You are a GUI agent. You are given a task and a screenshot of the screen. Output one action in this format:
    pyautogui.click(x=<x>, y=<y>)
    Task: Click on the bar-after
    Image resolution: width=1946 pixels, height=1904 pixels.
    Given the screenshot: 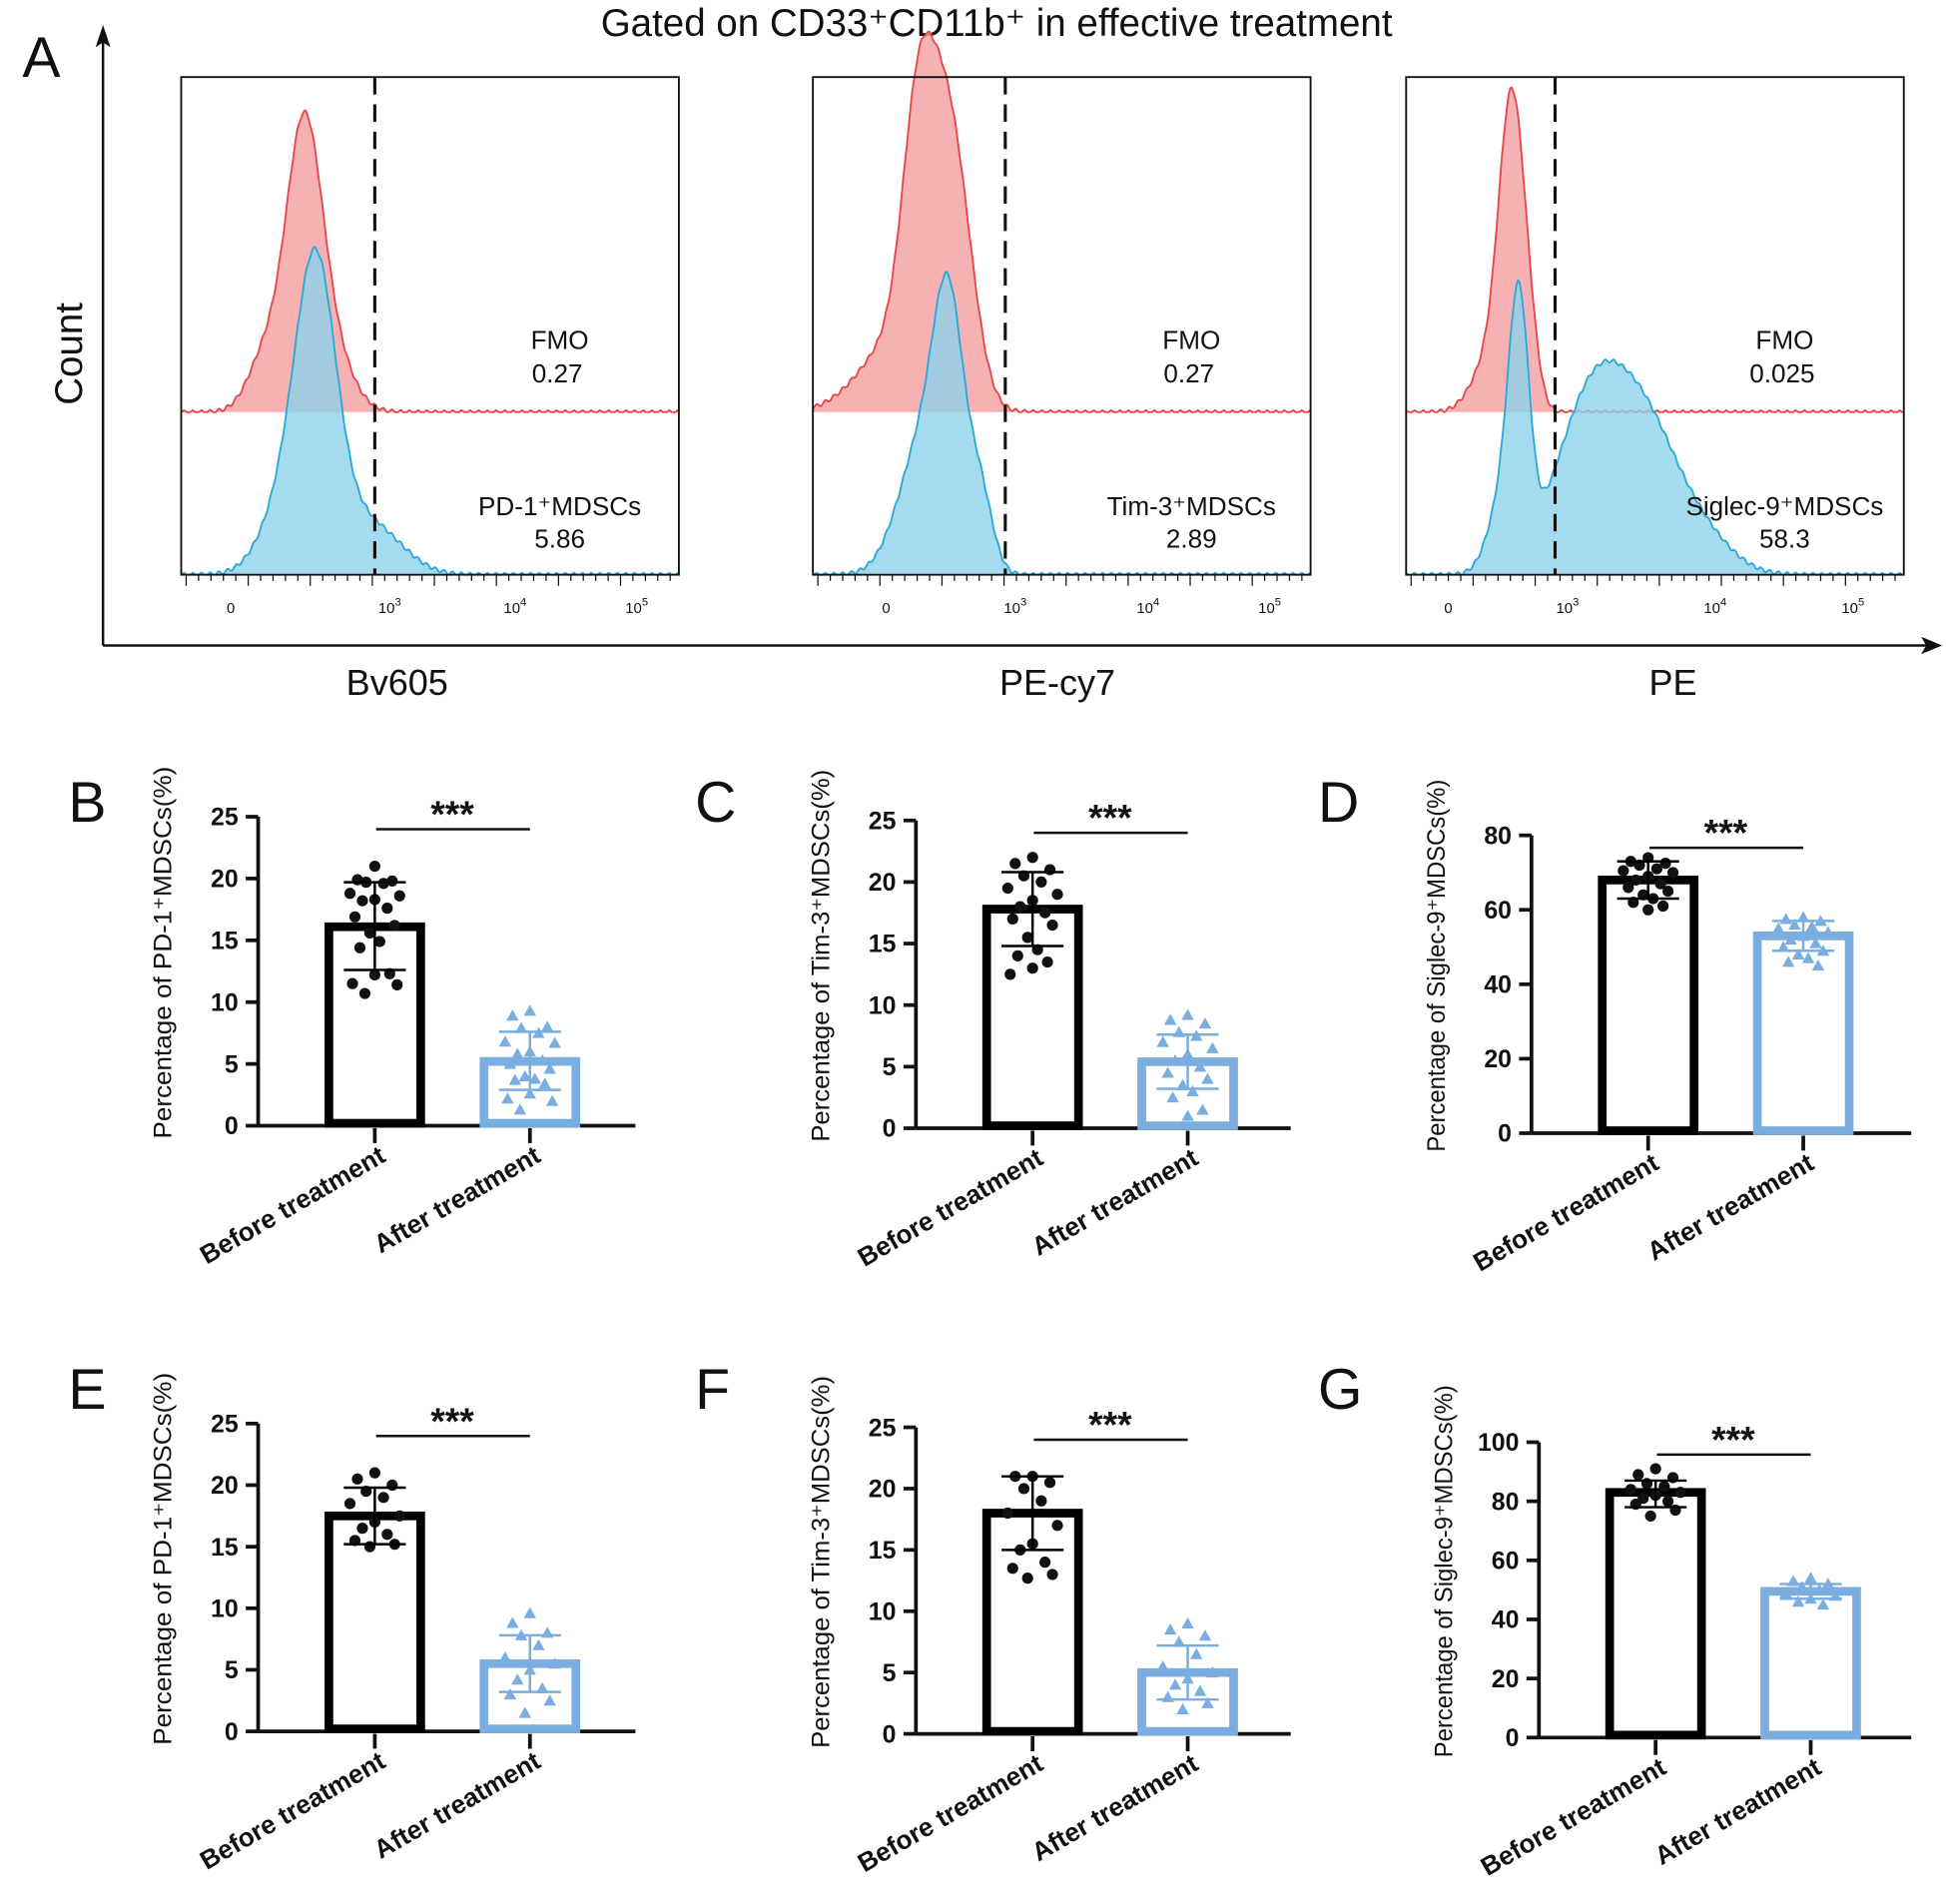 What is the action you would take?
    pyautogui.click(x=1811, y=1663)
    